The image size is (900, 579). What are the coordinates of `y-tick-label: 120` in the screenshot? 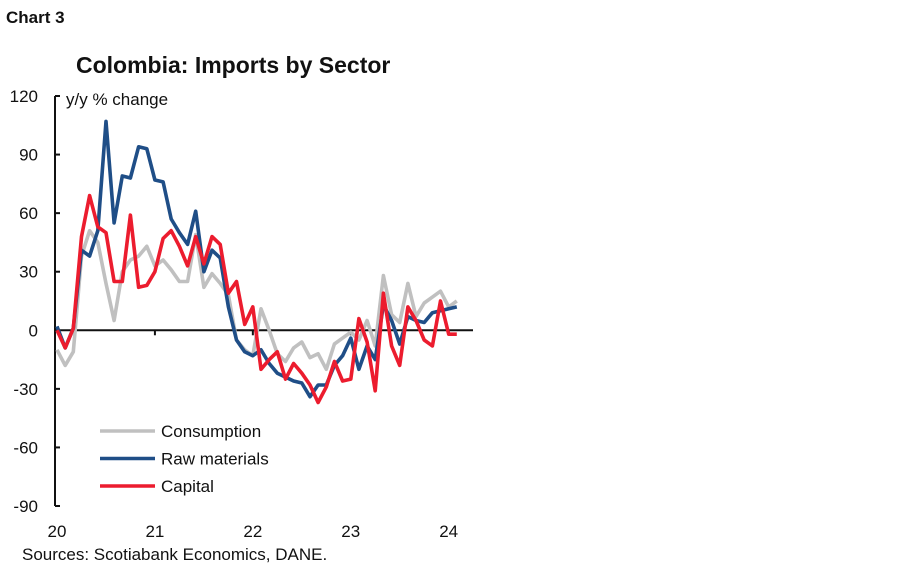 It's located at (24, 96).